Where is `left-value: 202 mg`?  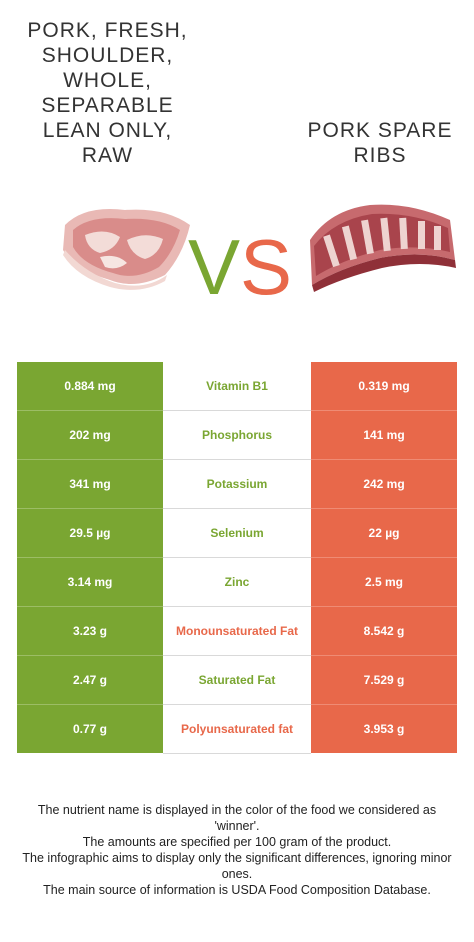
left-value: 202 mg is located at coordinates (90, 435).